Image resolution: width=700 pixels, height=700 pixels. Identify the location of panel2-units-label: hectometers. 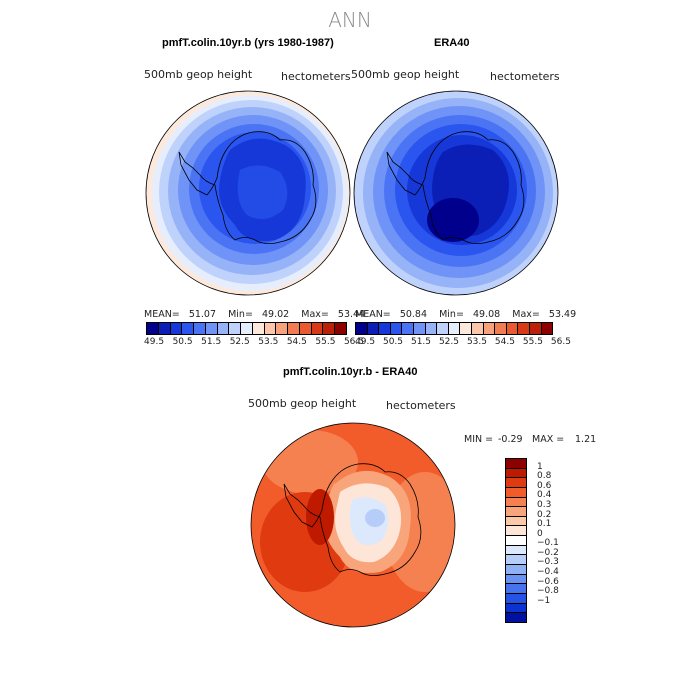
(525, 76).